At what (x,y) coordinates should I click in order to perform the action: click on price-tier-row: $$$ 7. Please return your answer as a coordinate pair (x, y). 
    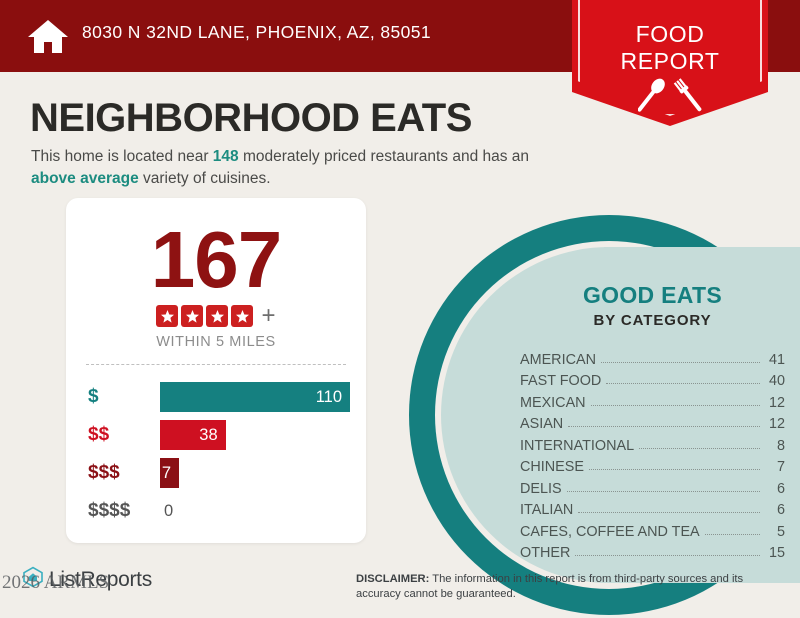
    Looking at the image, I should click on (219, 473).